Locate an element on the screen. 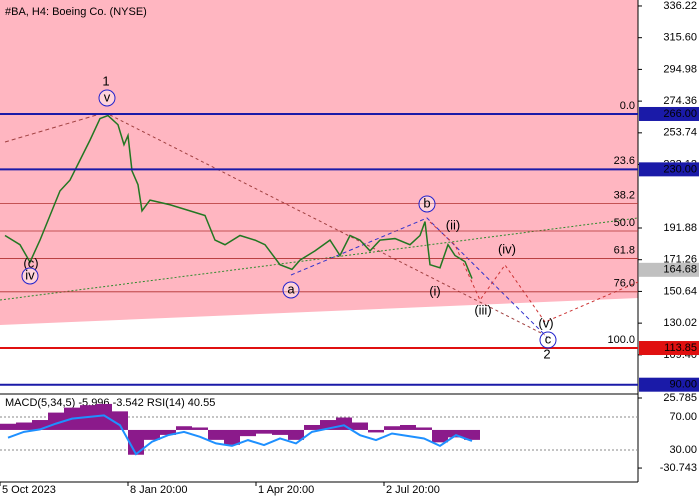  wave-label: (iv) is located at coordinates (507, 248).